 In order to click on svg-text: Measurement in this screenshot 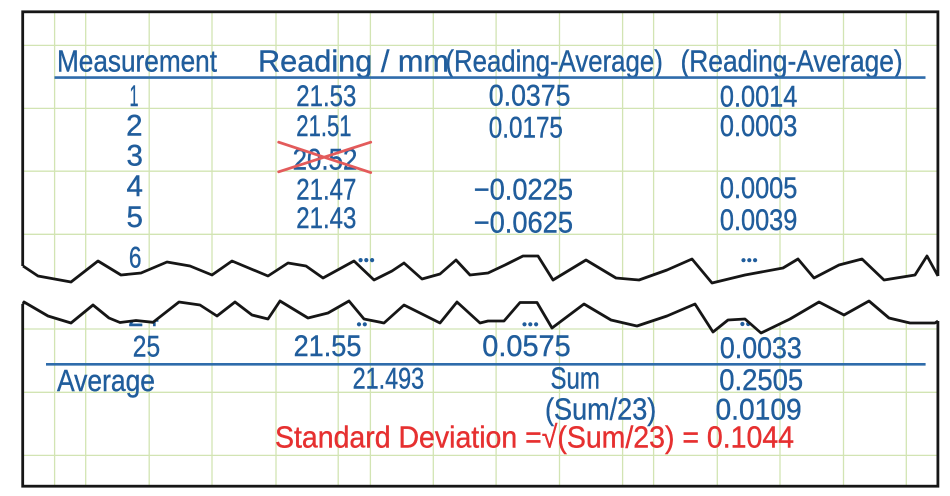, I will do `click(137, 61)`.